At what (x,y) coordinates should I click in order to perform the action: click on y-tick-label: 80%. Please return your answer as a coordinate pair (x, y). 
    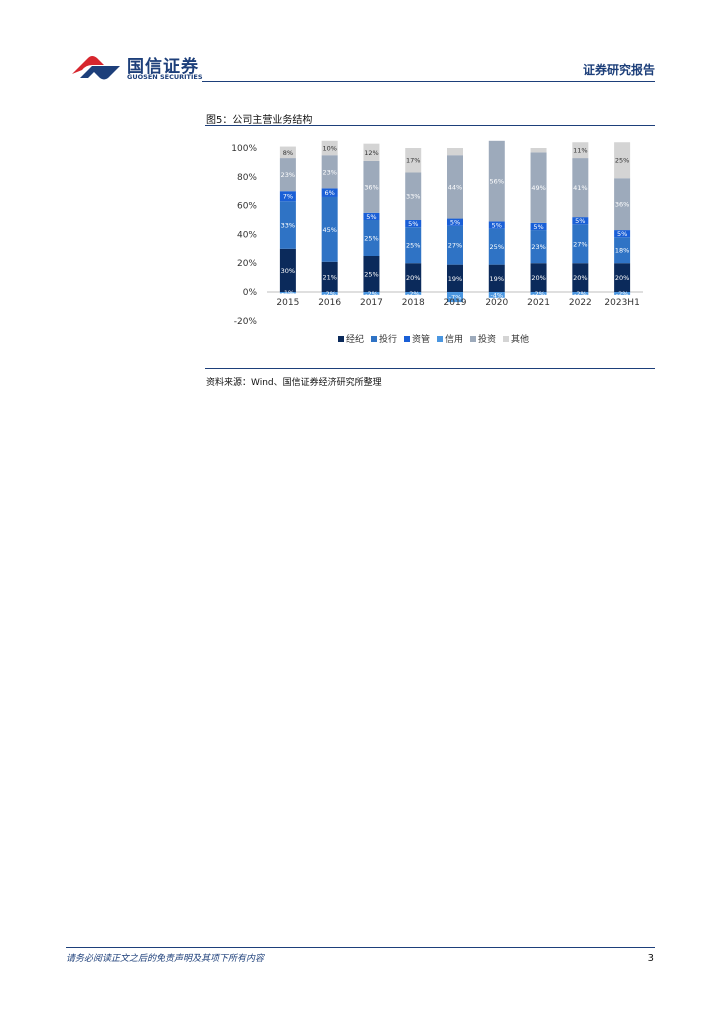
    Looking at the image, I should click on (247, 178).